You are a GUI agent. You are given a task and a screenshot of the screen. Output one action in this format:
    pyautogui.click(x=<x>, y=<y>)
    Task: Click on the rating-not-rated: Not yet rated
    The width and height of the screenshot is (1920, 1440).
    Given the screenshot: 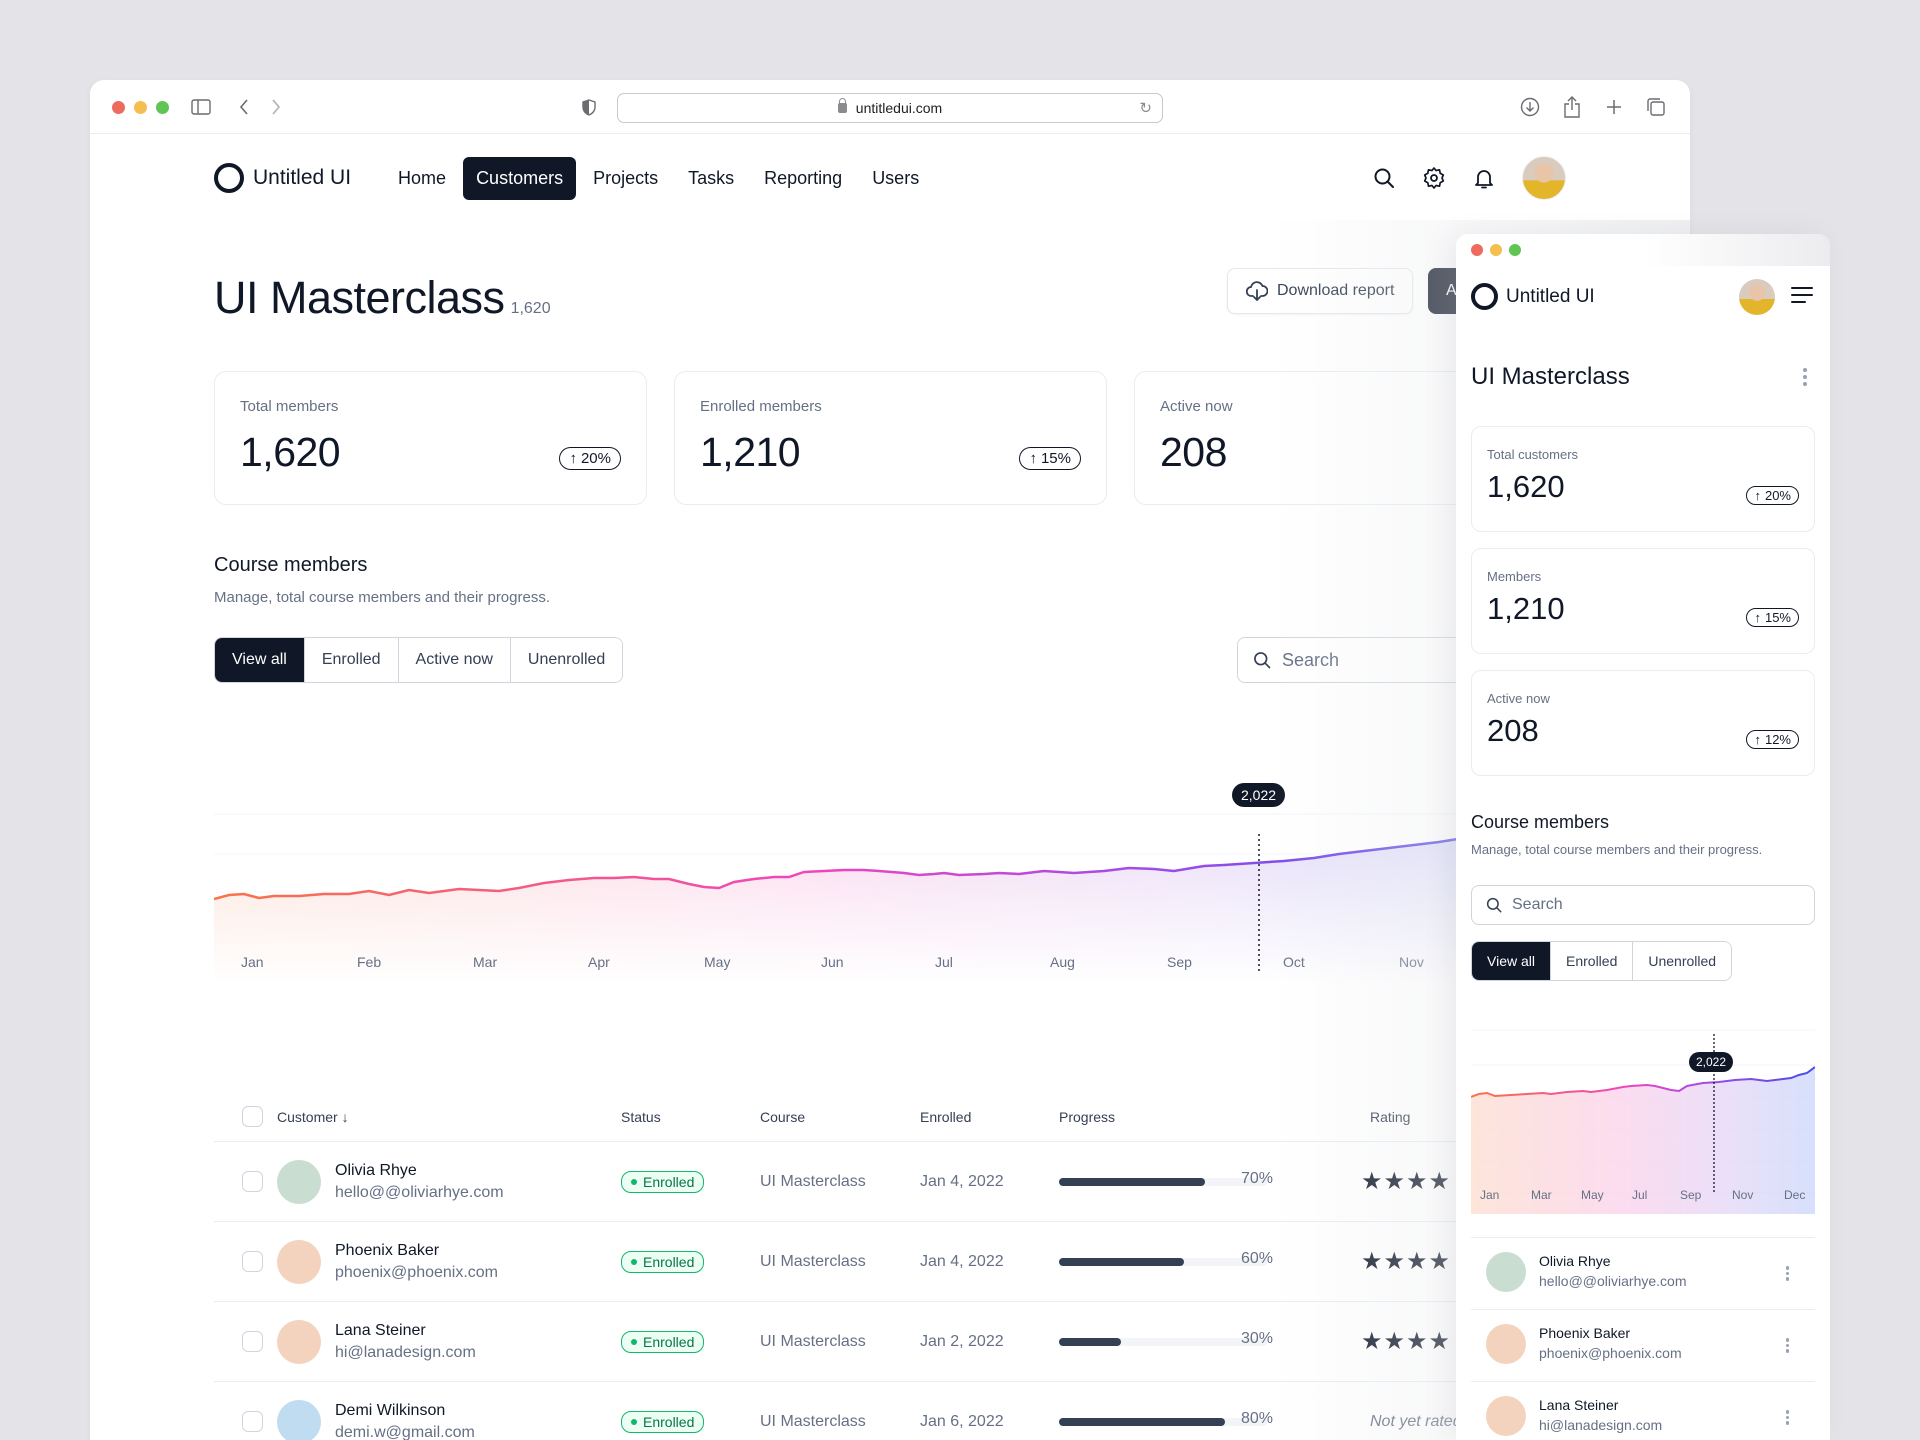 What is the action you would take?
    pyautogui.click(x=1416, y=1421)
    